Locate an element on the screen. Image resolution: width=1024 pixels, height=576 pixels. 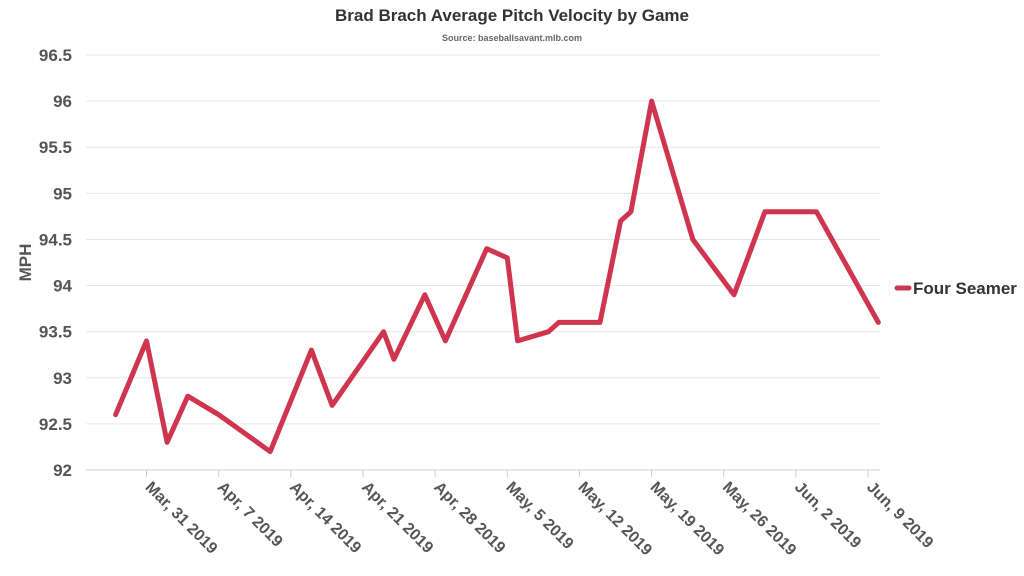
y-tick-label: 96 is located at coordinates (62, 101).